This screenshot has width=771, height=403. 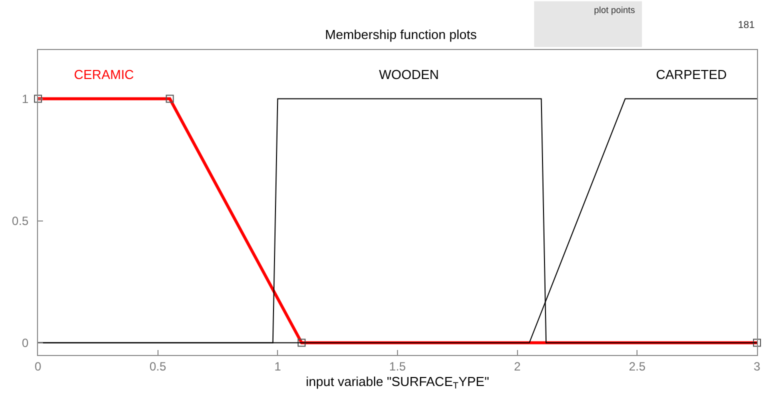 I want to click on x-tick-label: 1.5, so click(x=397, y=366).